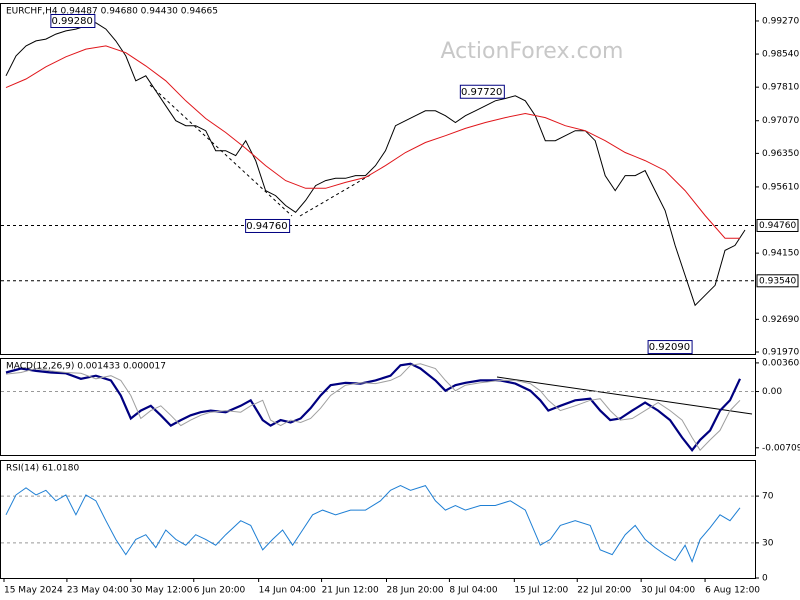  I want to click on watermark: ActionForex.com, so click(532, 51).